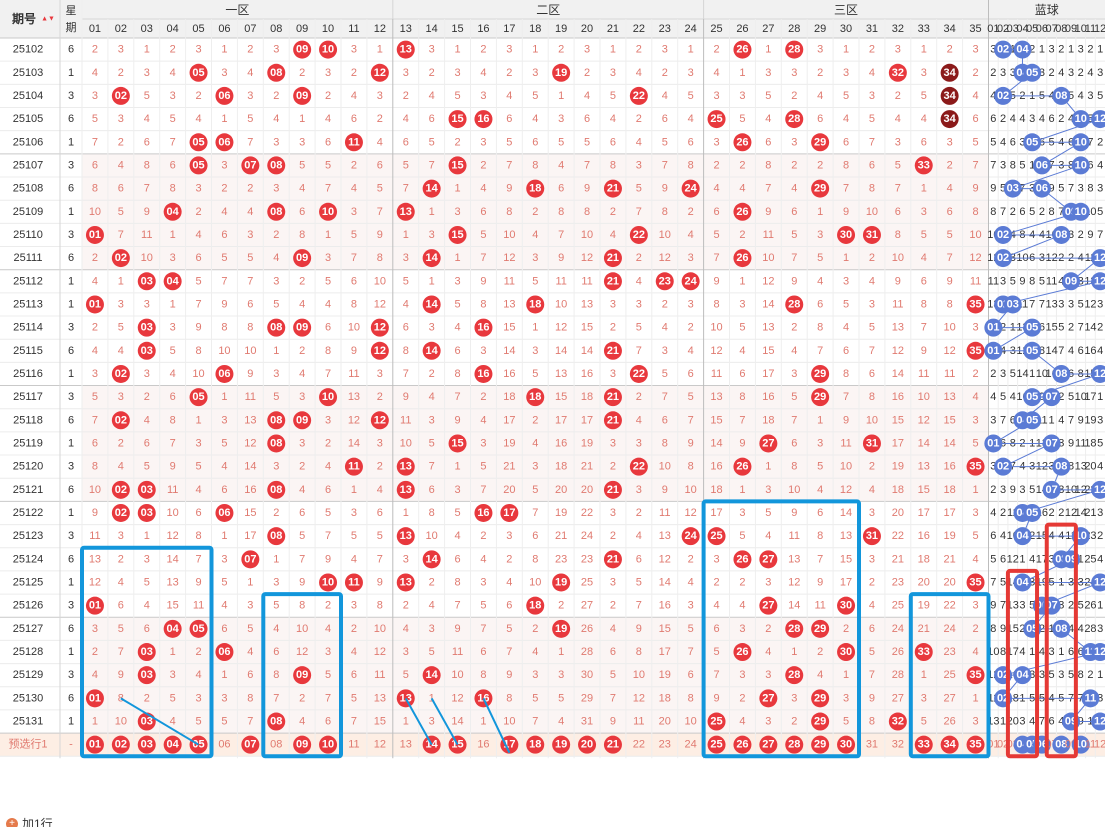 The image size is (1105, 827). Describe the element at coordinates (1099, 119) in the screenshot. I see `blue-ball-label: 12` at that location.